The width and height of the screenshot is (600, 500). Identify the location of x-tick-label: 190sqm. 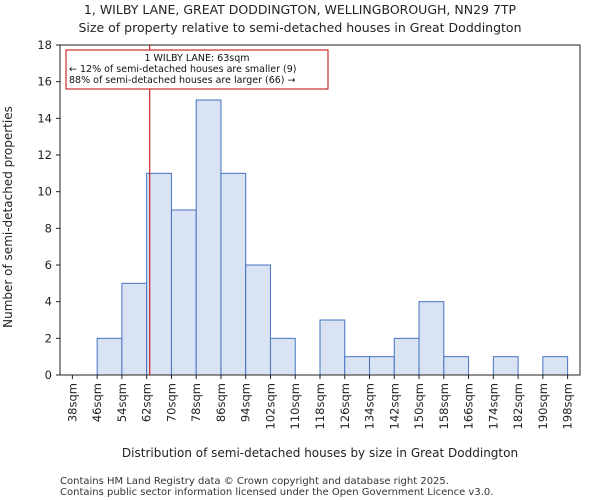
(543, 406).